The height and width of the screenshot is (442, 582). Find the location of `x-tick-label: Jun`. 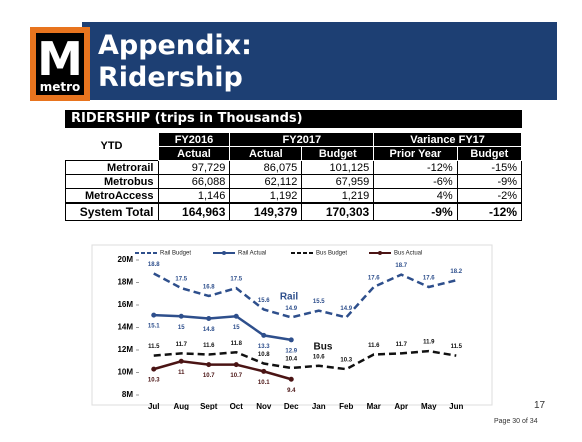

x-tick-label: Jun is located at coordinates (456, 406).